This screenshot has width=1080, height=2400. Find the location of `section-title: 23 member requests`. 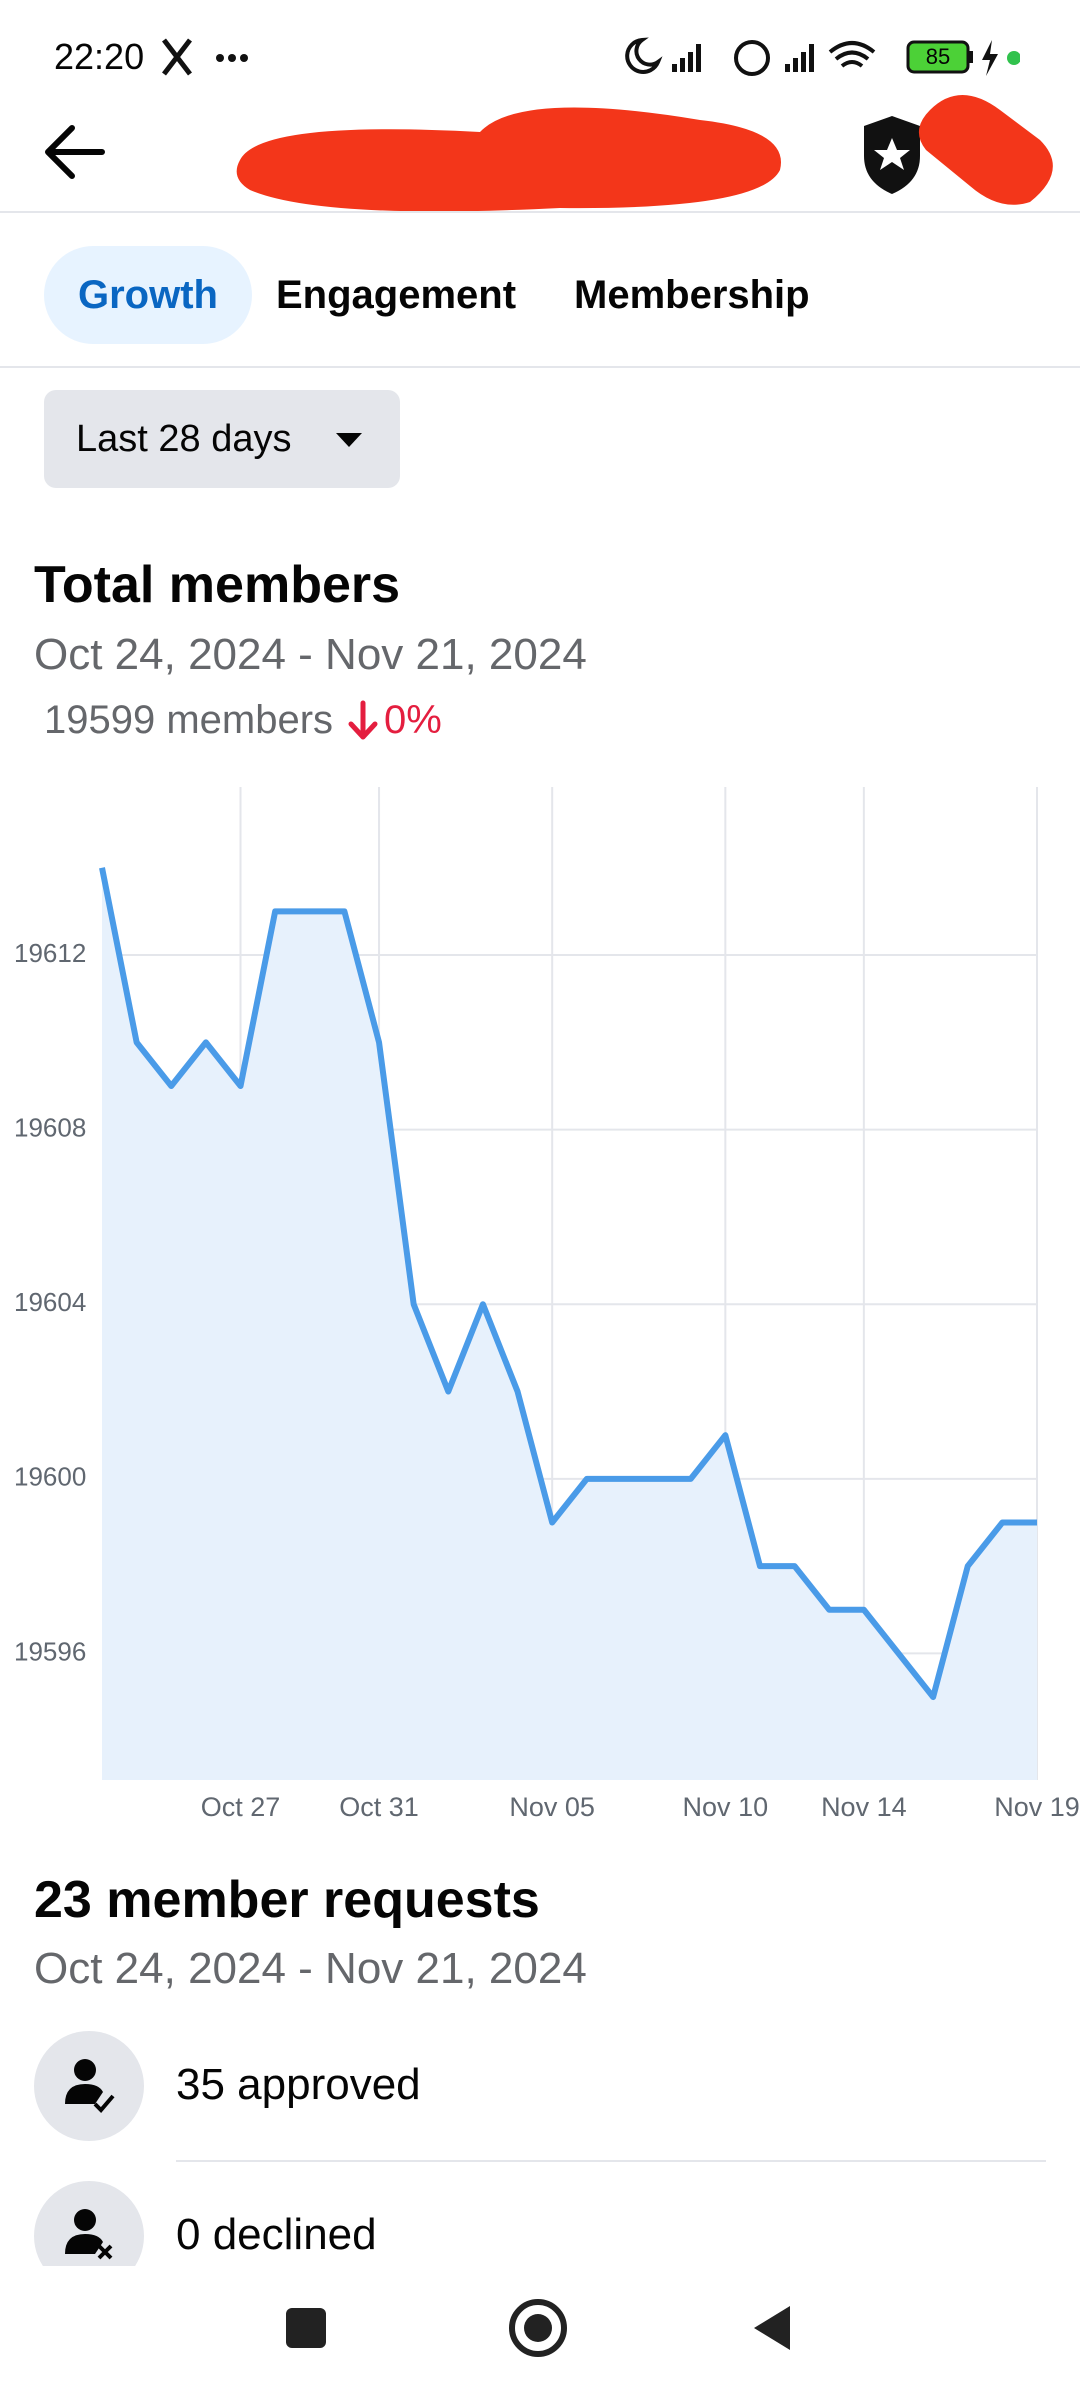

section-title: 23 member requests is located at coordinates (287, 1900).